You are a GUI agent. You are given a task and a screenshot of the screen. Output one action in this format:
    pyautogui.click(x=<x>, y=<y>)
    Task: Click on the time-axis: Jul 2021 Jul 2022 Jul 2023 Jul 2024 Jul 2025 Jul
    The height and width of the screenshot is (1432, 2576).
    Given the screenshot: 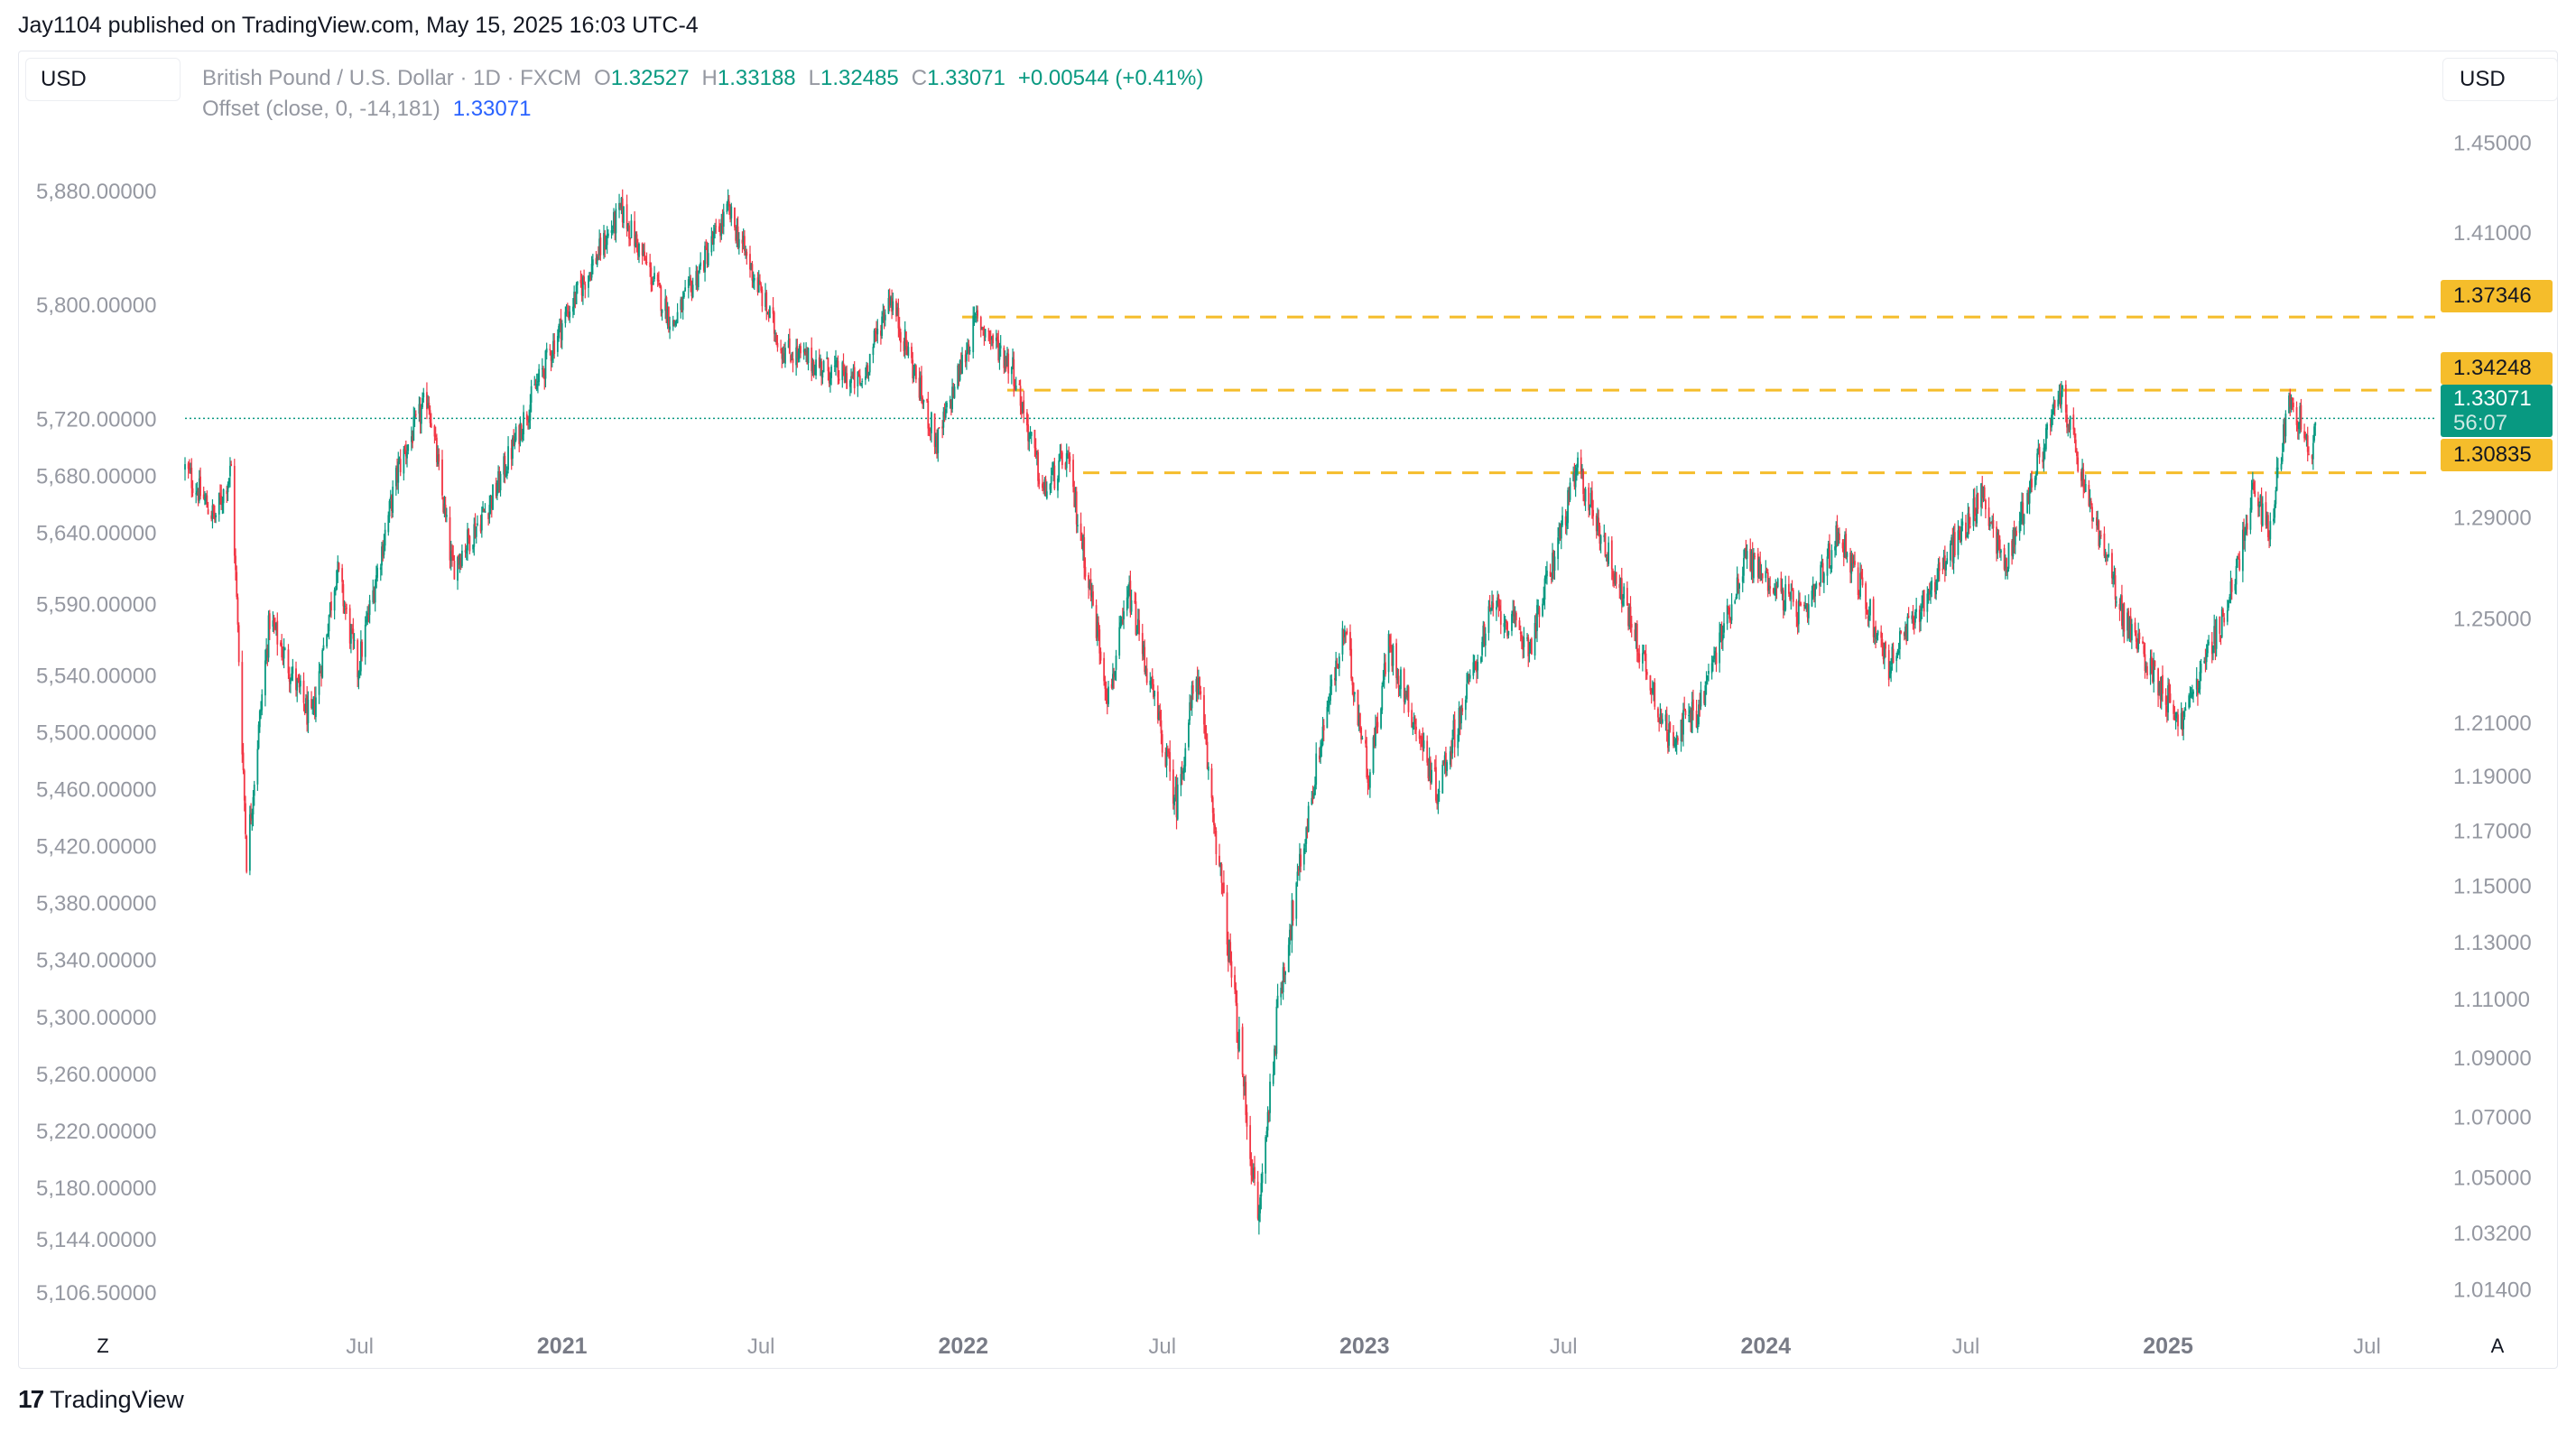 What is the action you would take?
    pyautogui.click(x=1363, y=1346)
    